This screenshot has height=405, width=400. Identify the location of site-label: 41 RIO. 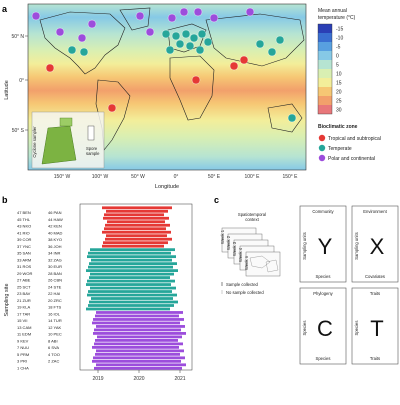
(23, 232).